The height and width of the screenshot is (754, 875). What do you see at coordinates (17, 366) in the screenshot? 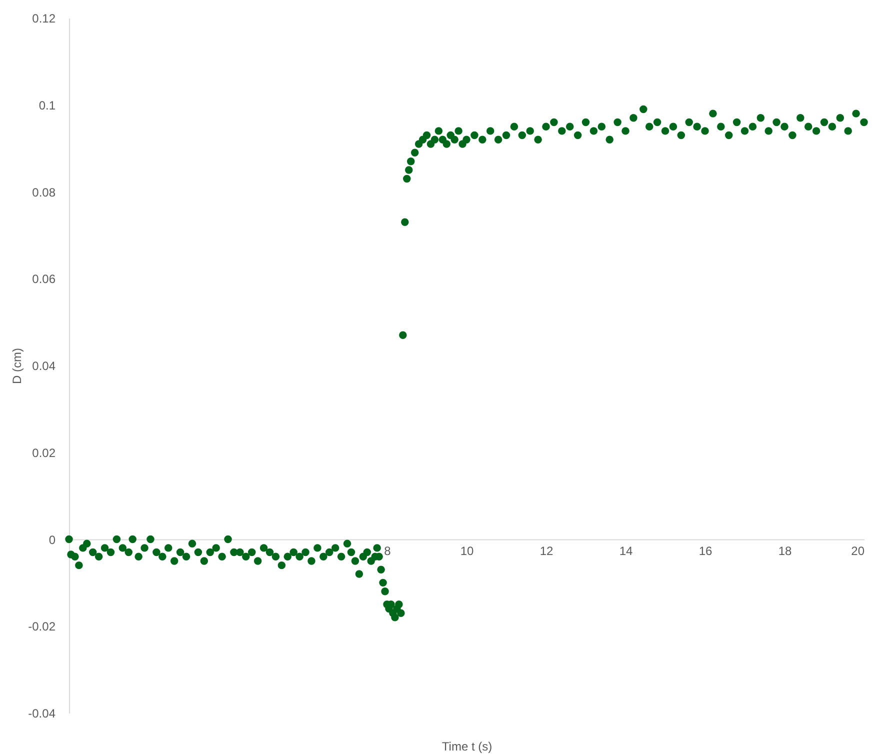
I see `y-axis-title: D (cm)` at bounding box center [17, 366].